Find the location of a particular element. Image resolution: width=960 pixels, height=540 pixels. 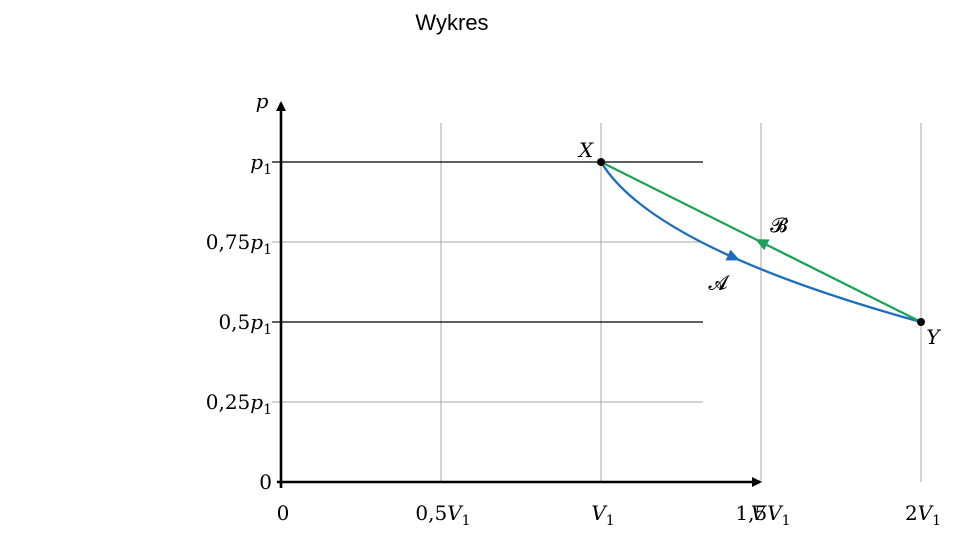

y-tick-label: p1 is located at coordinates (261, 164).